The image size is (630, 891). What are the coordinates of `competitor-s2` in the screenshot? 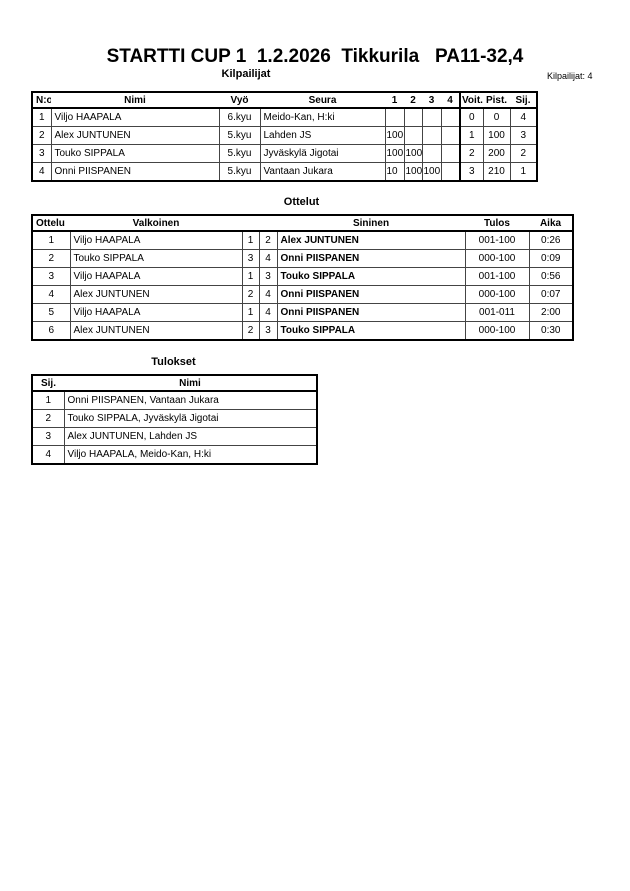 It's located at (413, 117).